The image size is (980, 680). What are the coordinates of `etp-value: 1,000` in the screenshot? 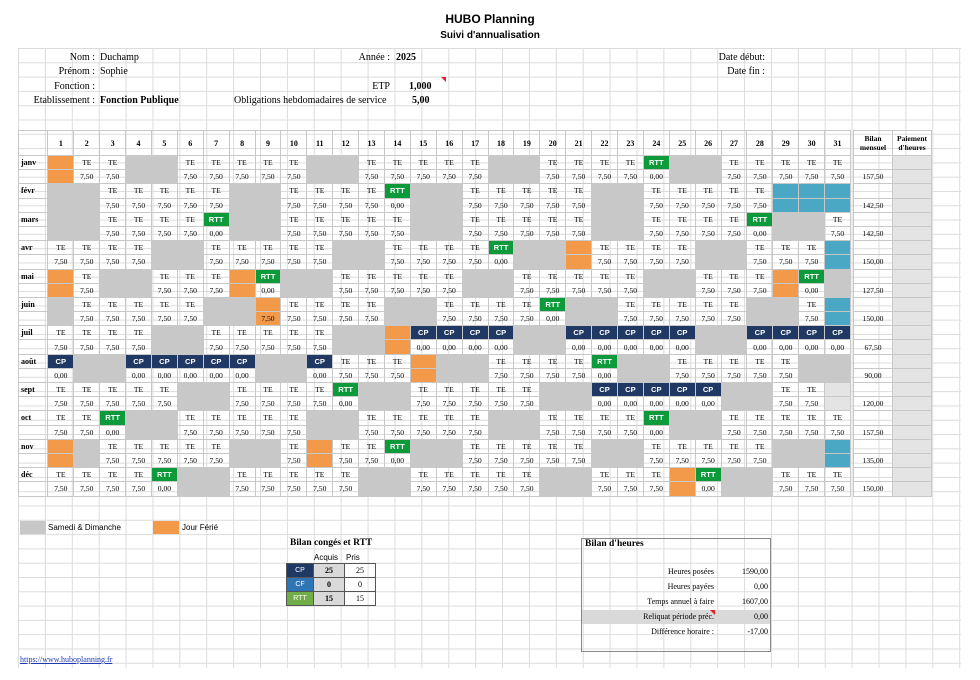 It's located at (420, 86).